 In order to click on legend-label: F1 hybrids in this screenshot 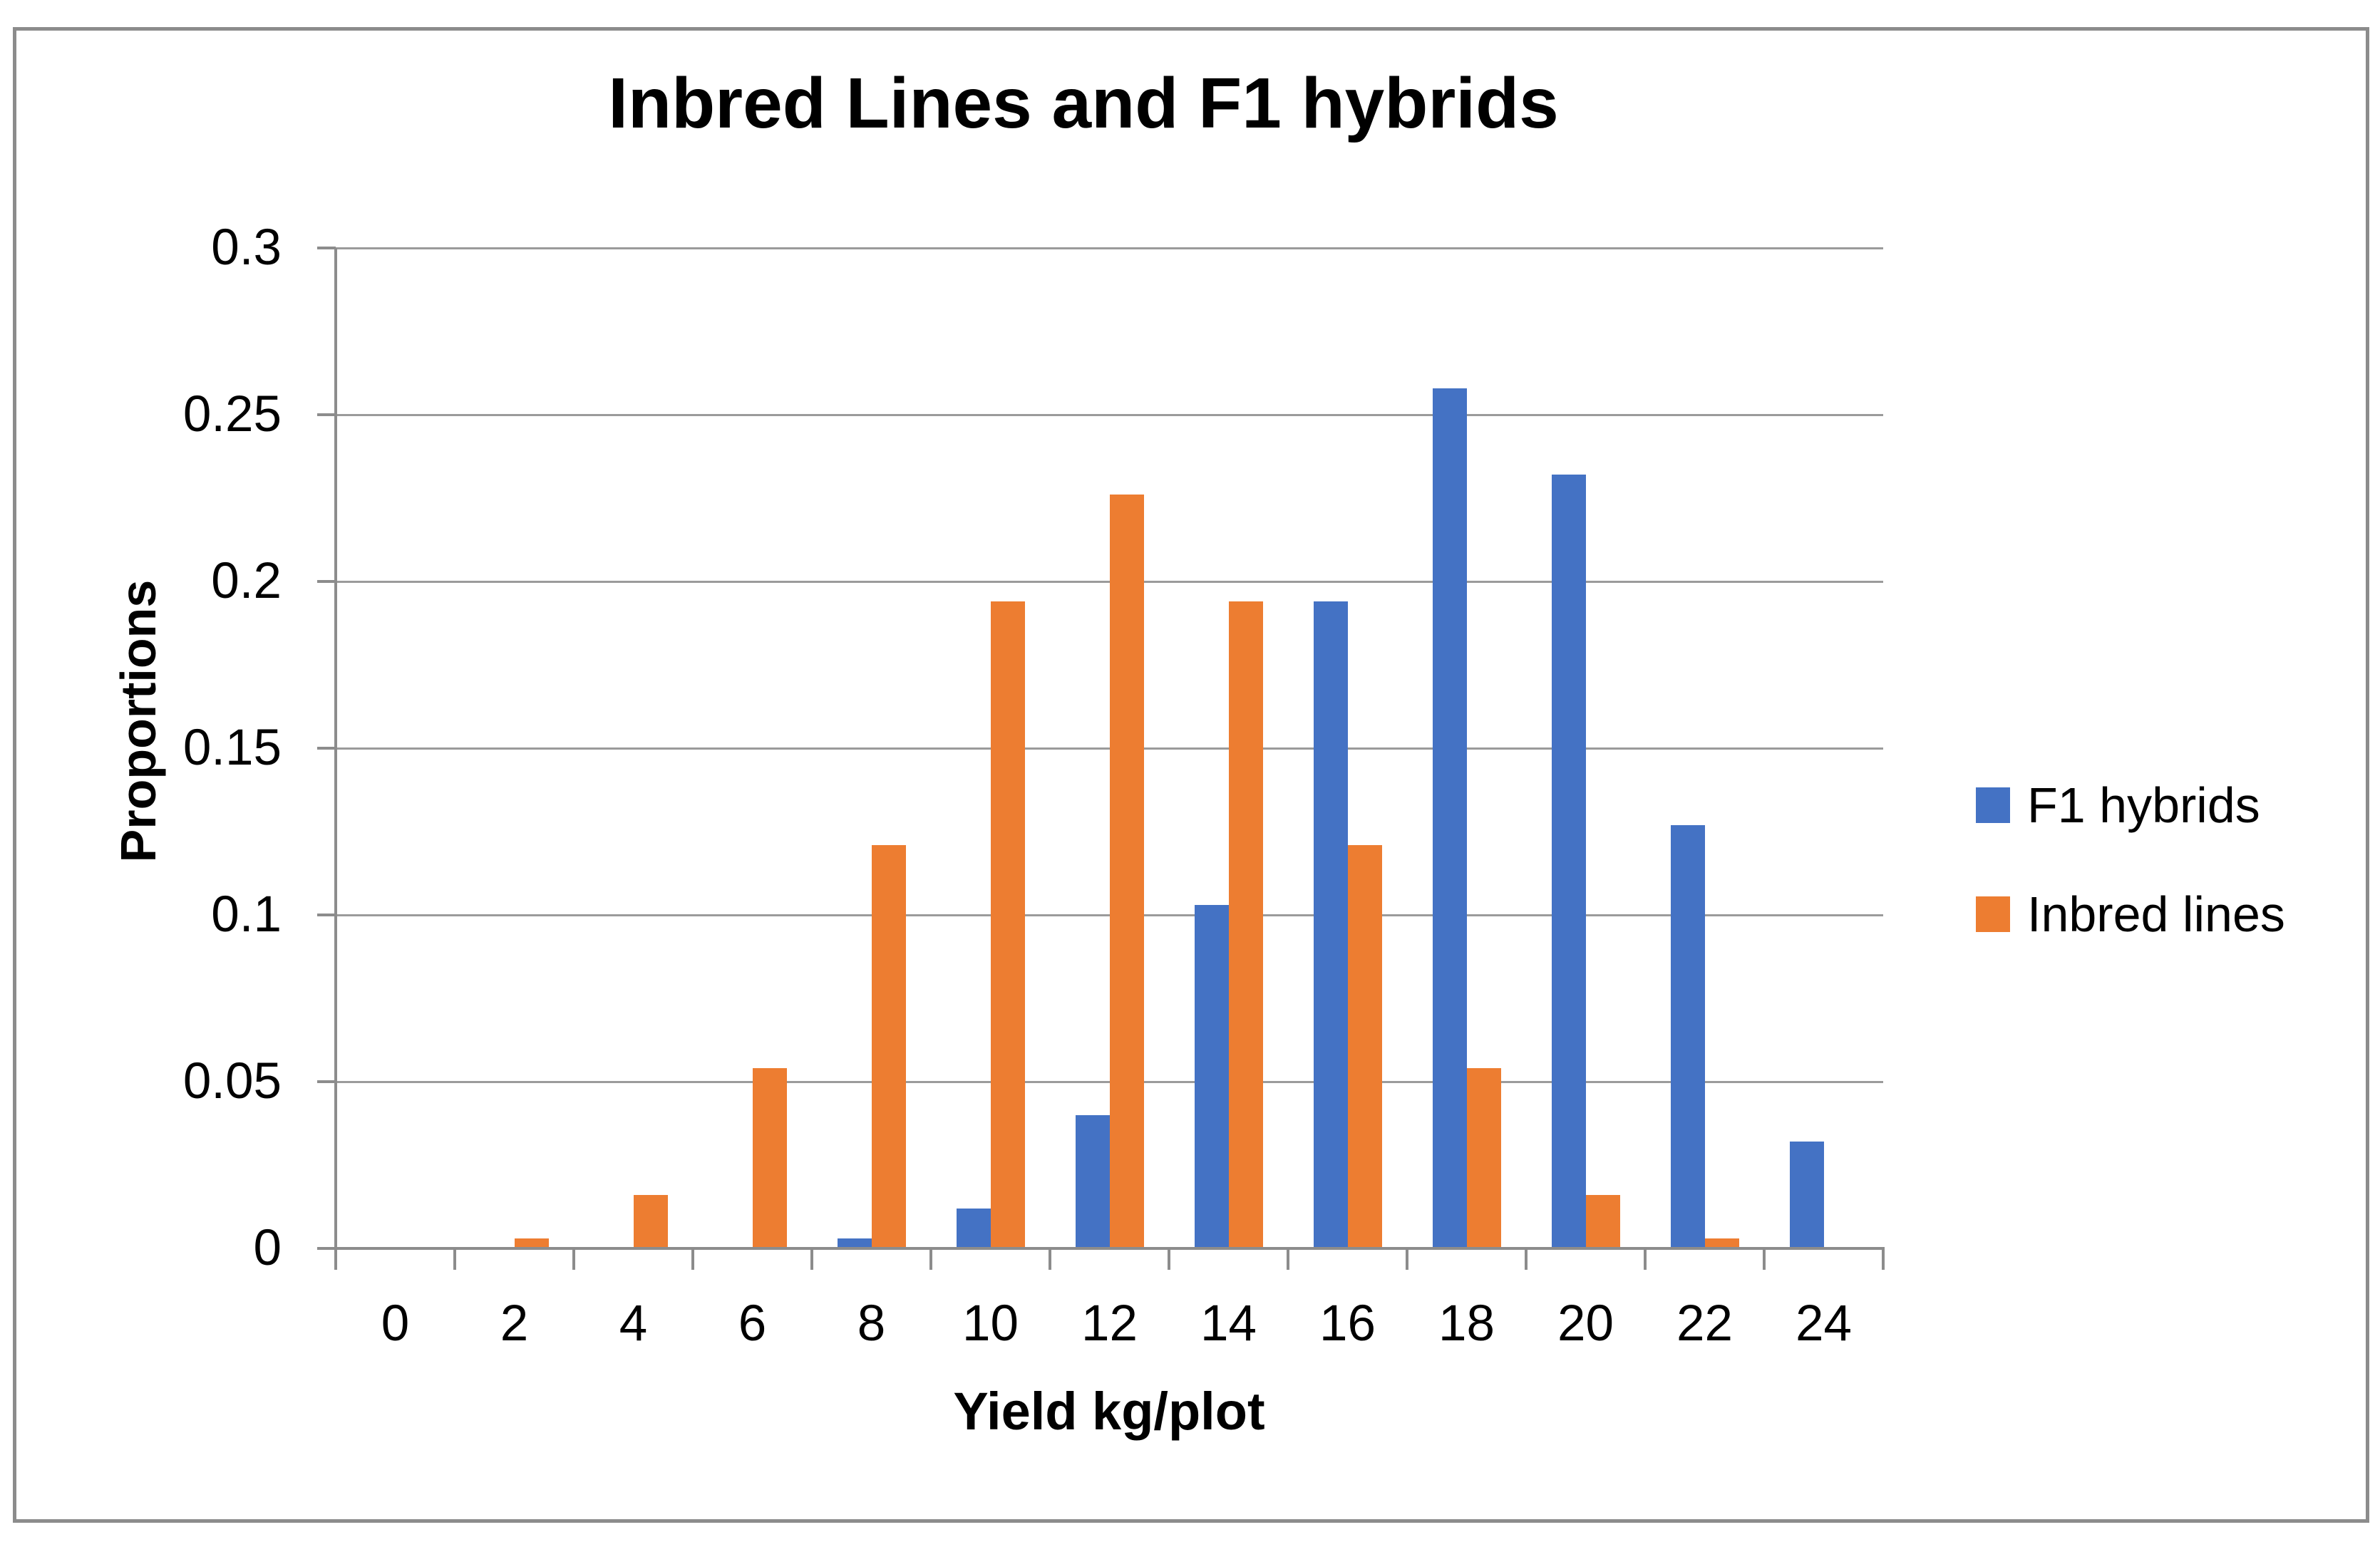, I will do `click(2143, 805)`.